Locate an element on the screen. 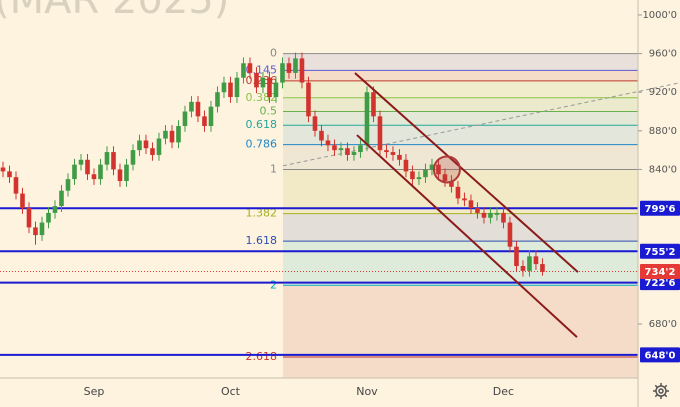 The image size is (680, 407). fib-label: 0.618 is located at coordinates (261, 124).